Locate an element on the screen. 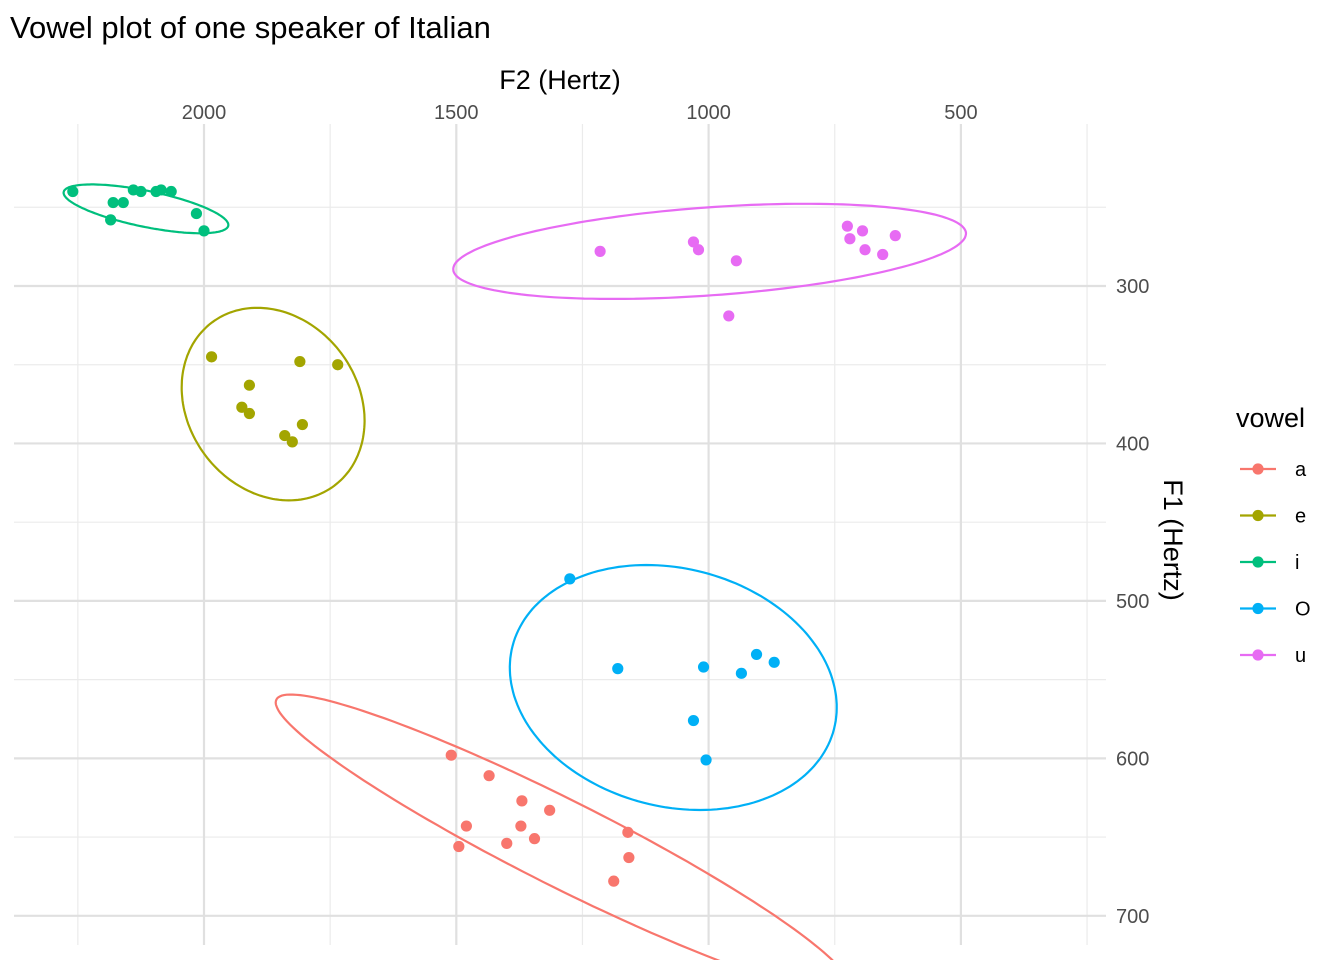  legend-key-dot-e is located at coordinates (1258, 515).